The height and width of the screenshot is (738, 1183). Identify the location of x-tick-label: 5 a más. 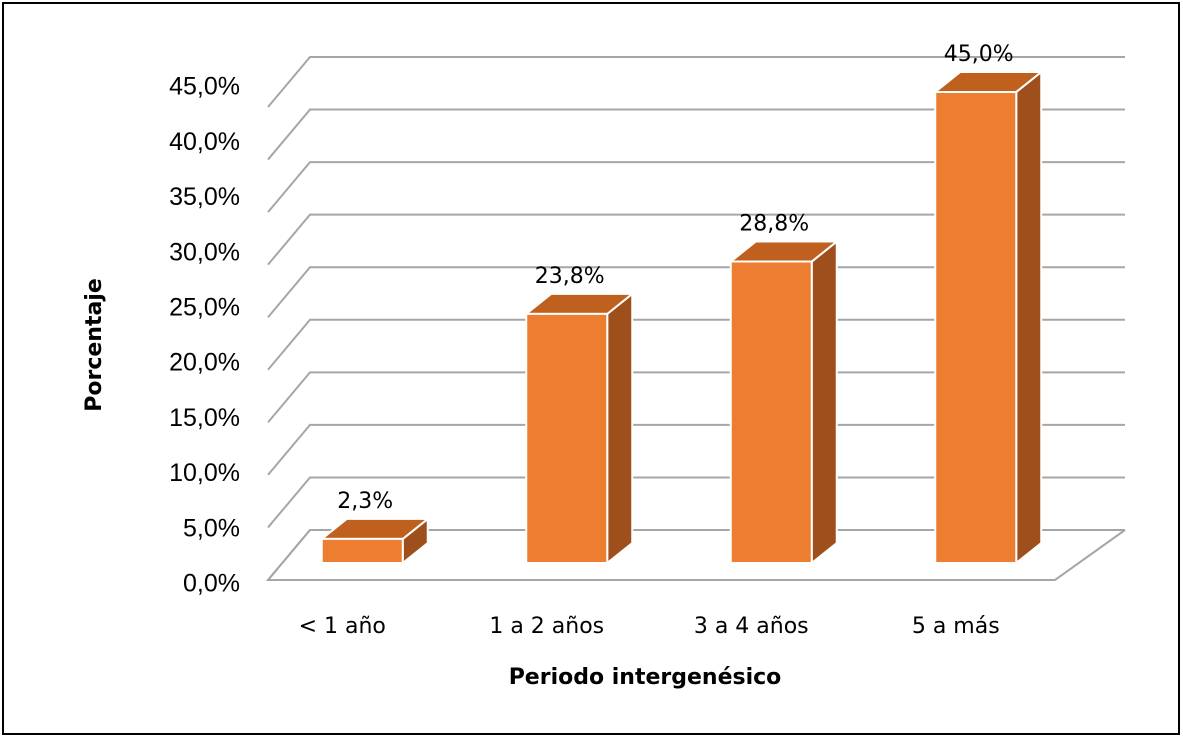
(956, 626).